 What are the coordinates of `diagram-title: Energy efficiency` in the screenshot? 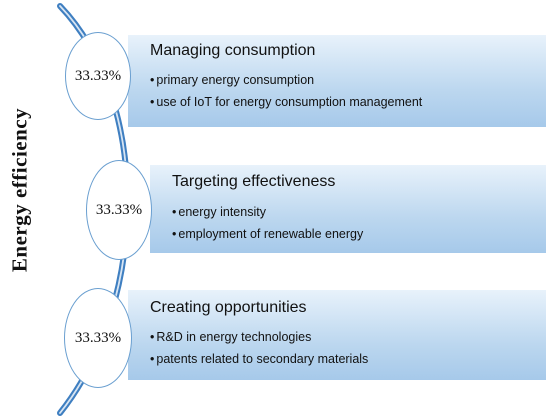 It's located at (19, 190).